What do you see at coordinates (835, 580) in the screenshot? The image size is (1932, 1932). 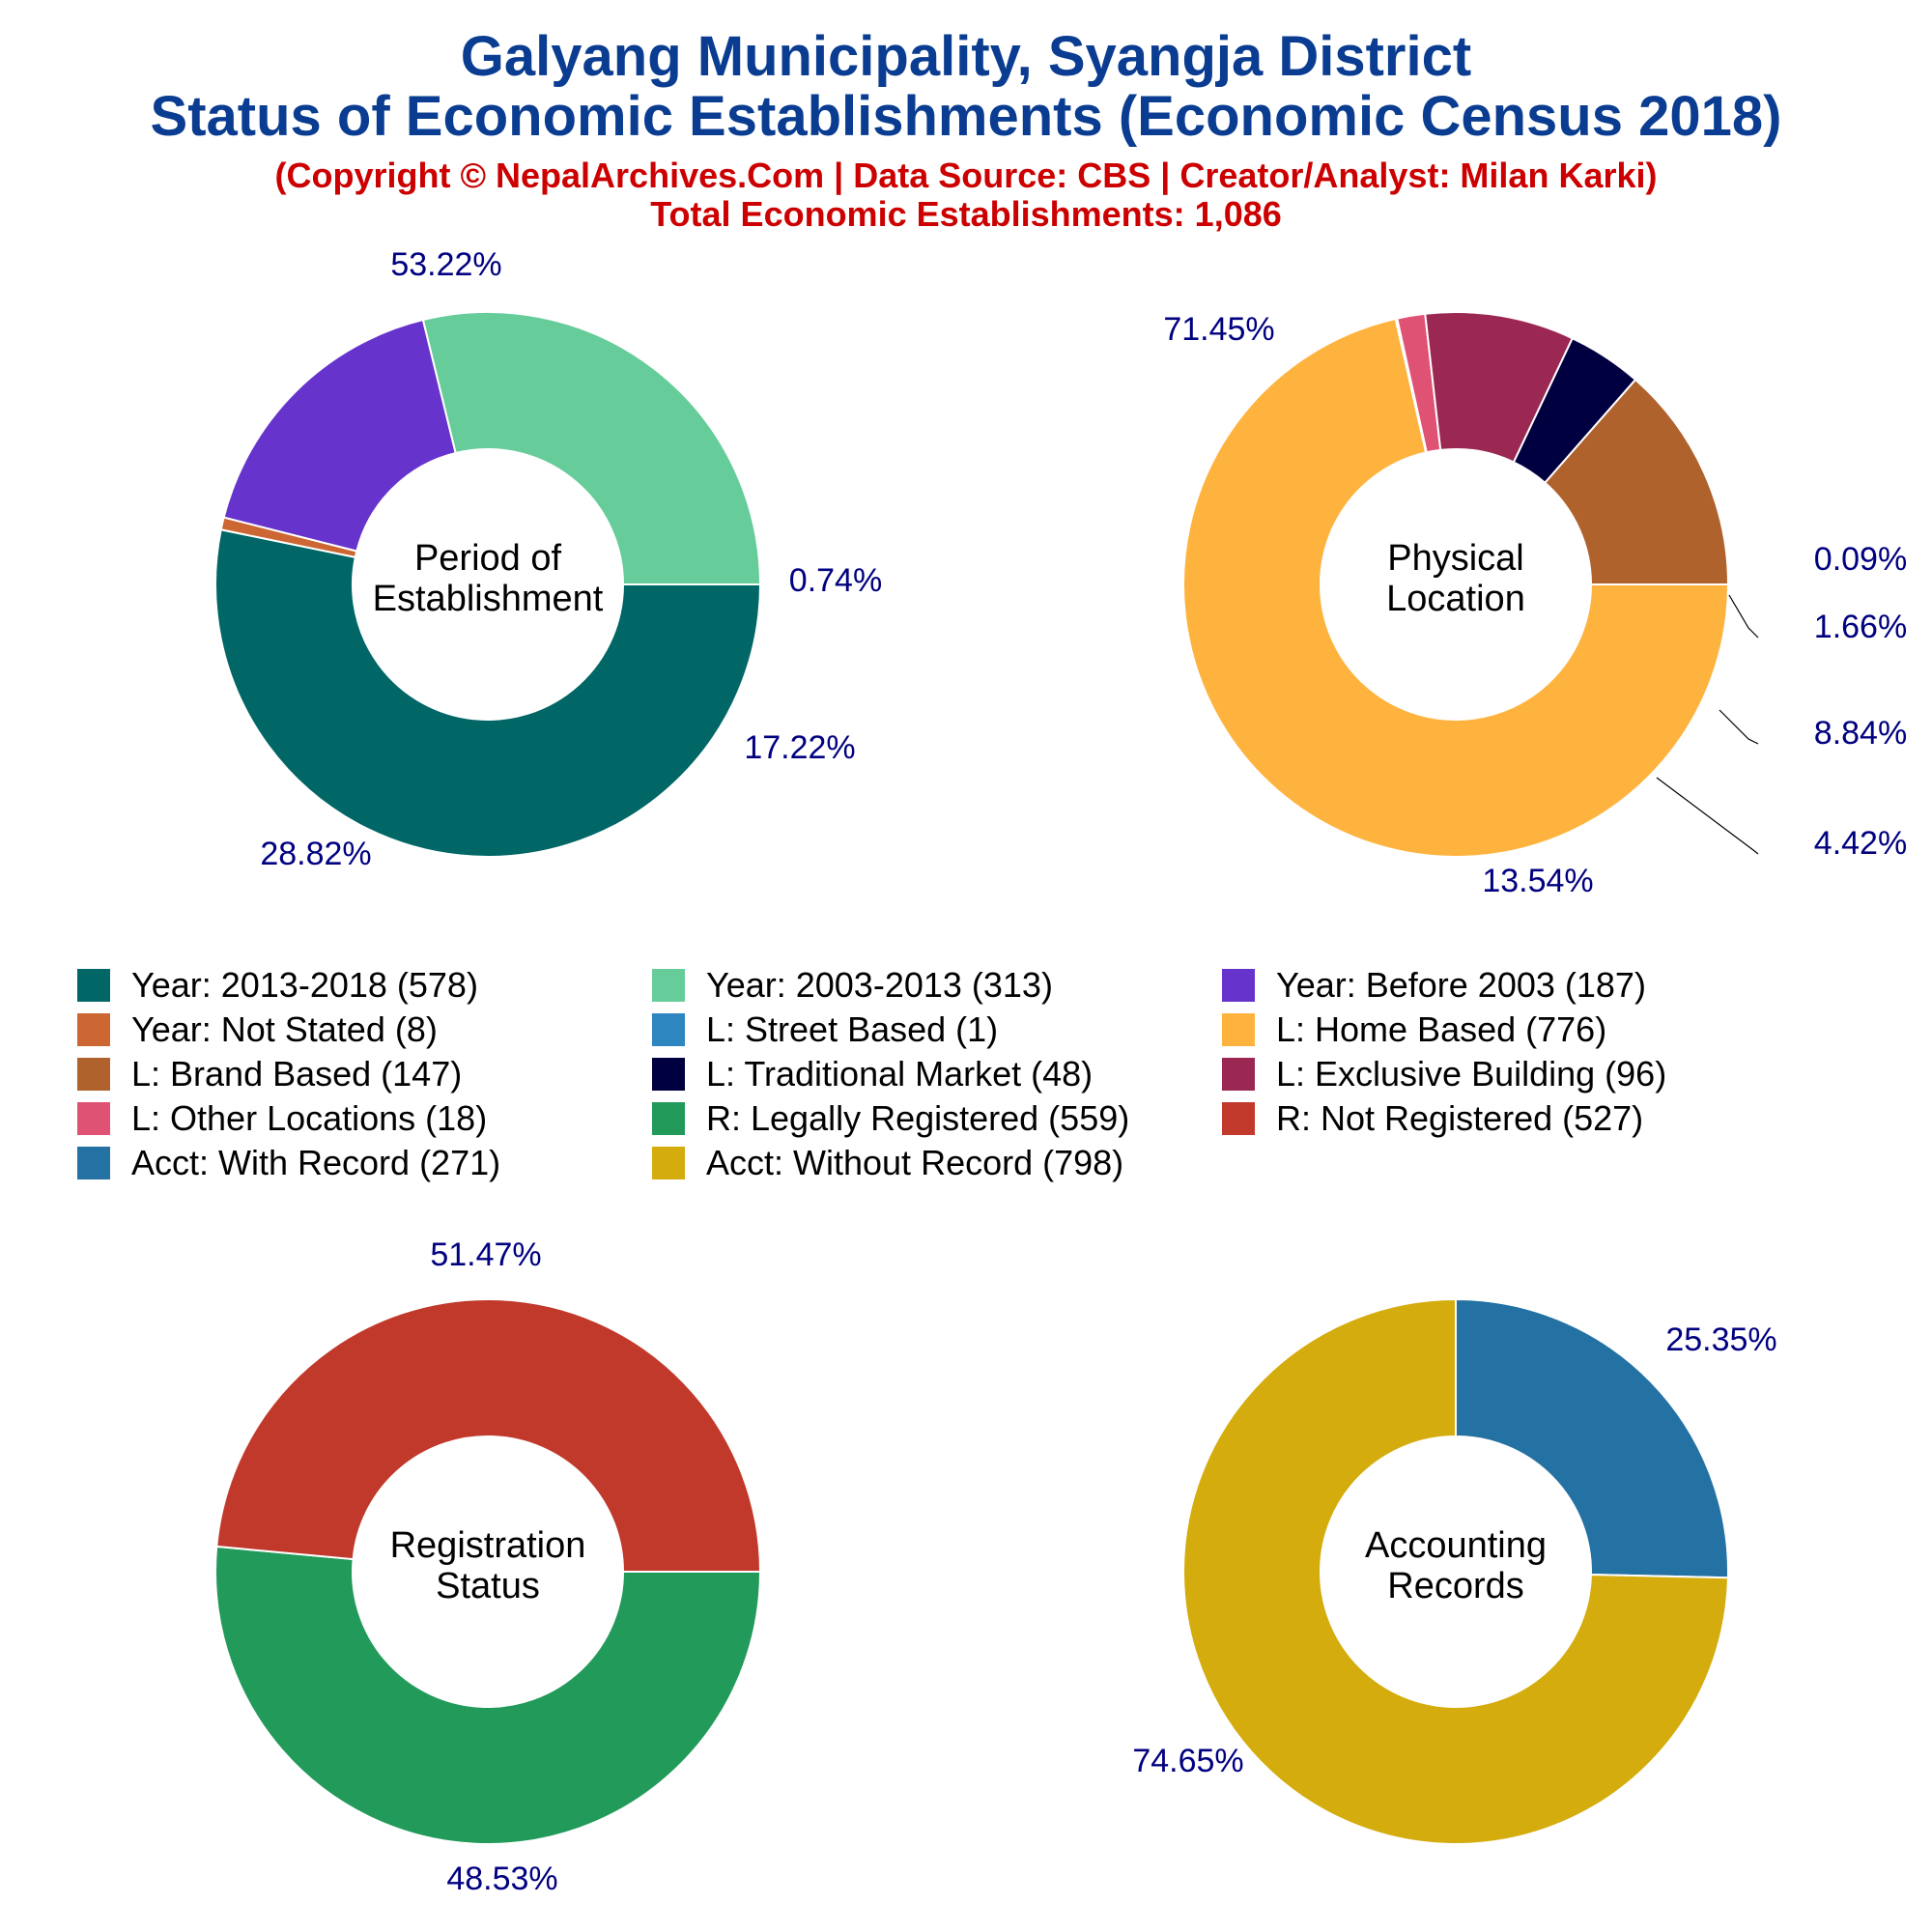 I see `percent-label-year-not-stated: 0.74%` at bounding box center [835, 580].